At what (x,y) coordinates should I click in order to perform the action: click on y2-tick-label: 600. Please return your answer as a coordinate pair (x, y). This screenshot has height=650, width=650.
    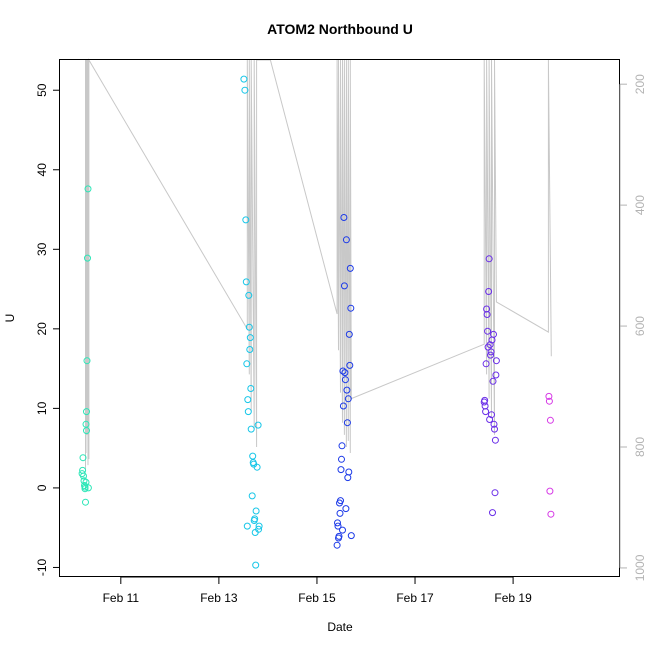
    Looking at the image, I should click on (640, 326).